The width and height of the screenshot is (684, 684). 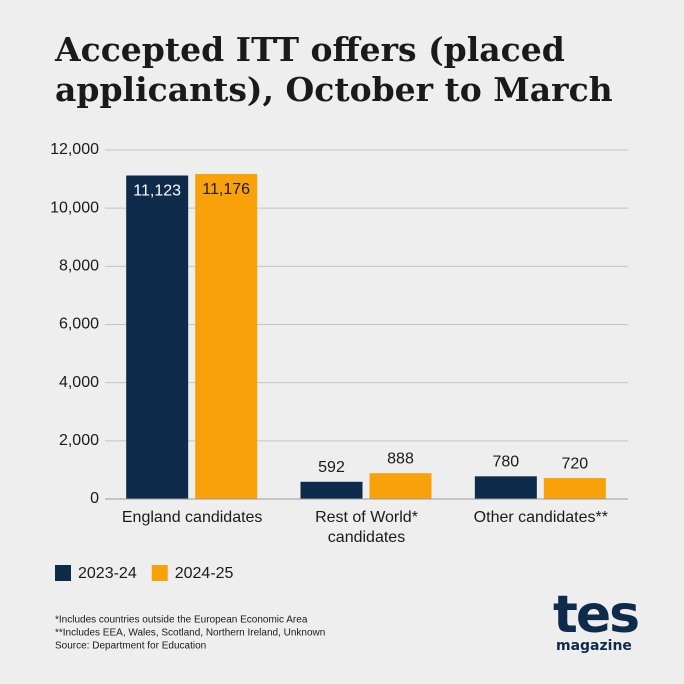 I want to click on y-tick-label: 12,000, so click(x=74, y=149).